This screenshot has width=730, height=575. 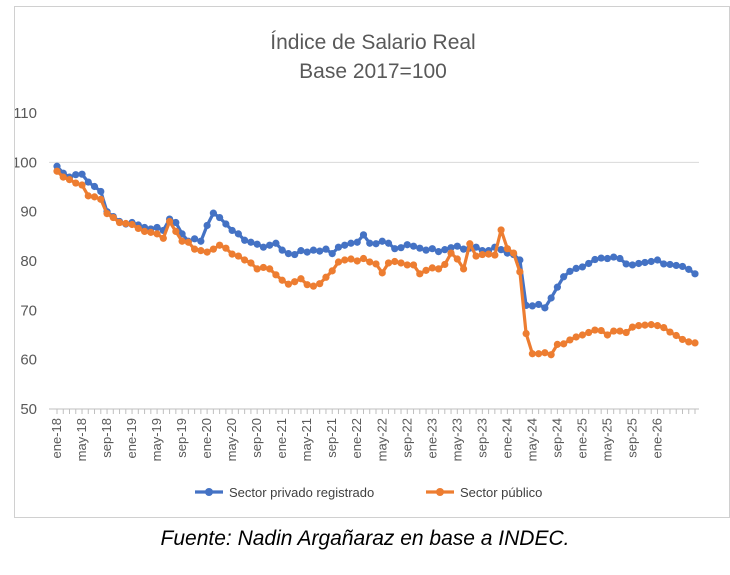 I want to click on y-tick-label: 50, so click(x=28, y=409).